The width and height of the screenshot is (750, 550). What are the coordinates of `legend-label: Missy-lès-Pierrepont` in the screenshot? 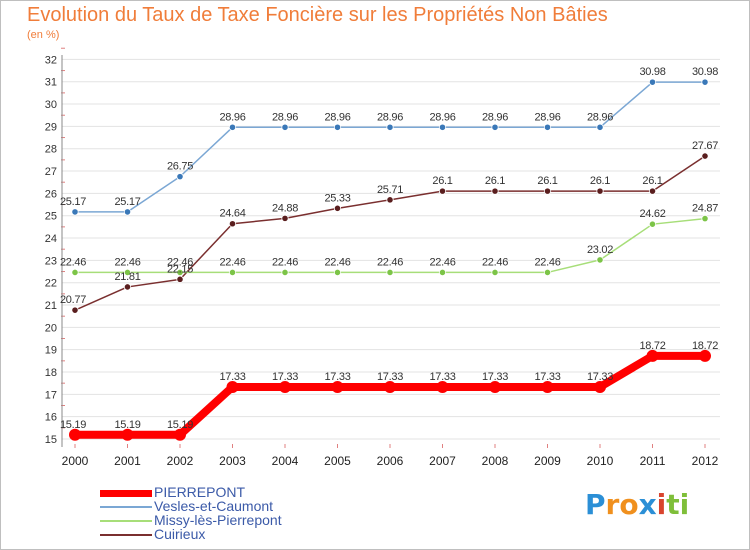 It's located at (218, 520).